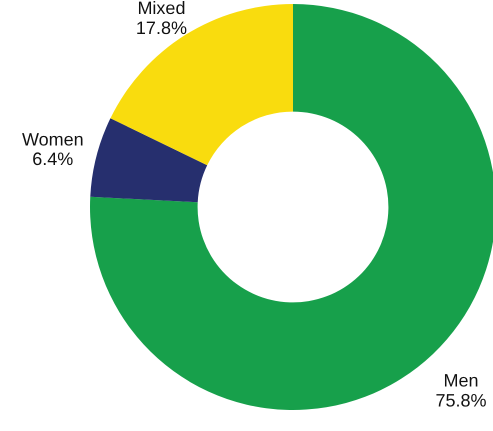  I want to click on data-label: 17.8%, so click(161, 28).